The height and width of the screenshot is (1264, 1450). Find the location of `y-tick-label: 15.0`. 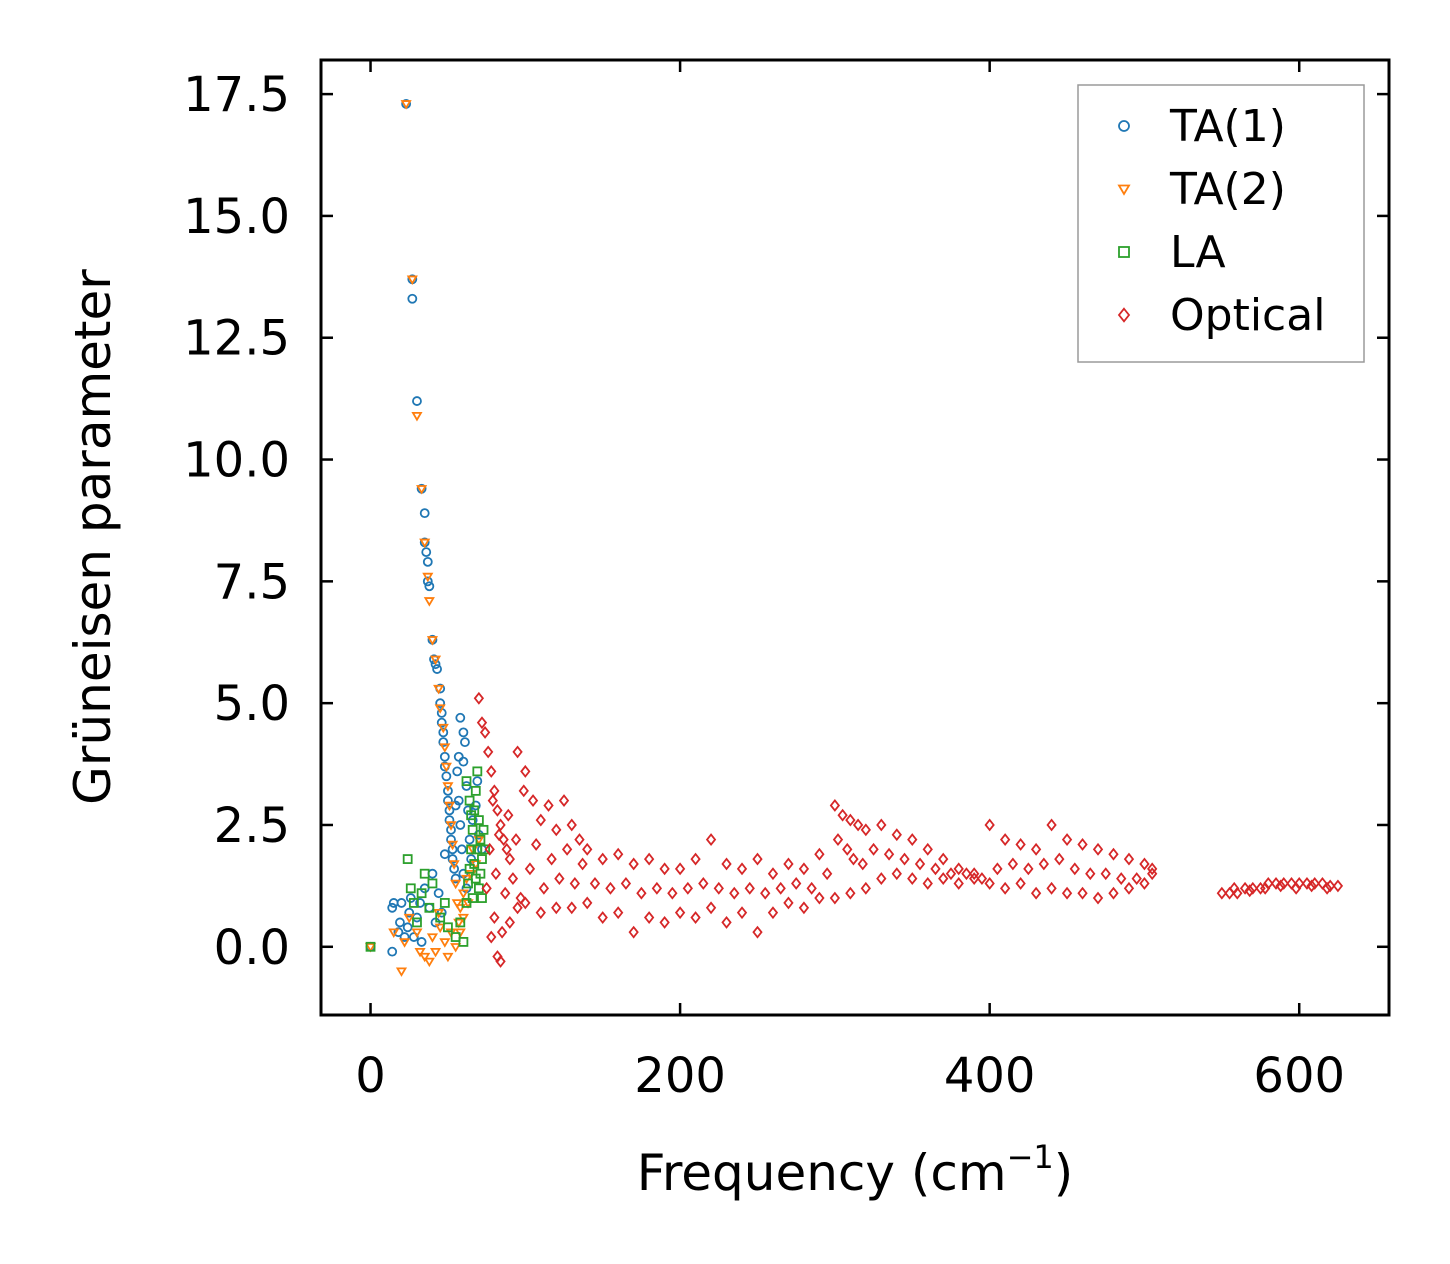

y-tick-label: 15.0 is located at coordinates (236, 217).